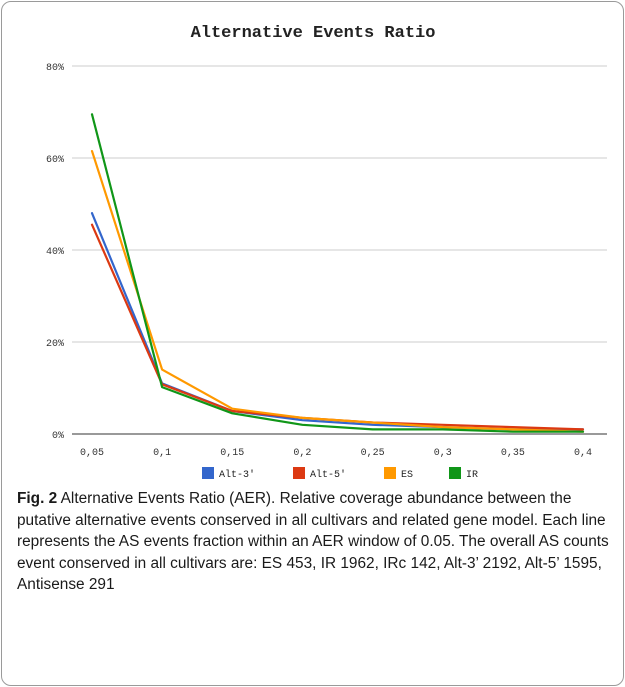 The width and height of the screenshot is (625, 687). What do you see at coordinates (55, 68) in the screenshot?
I see `y-tick-label: 80%` at bounding box center [55, 68].